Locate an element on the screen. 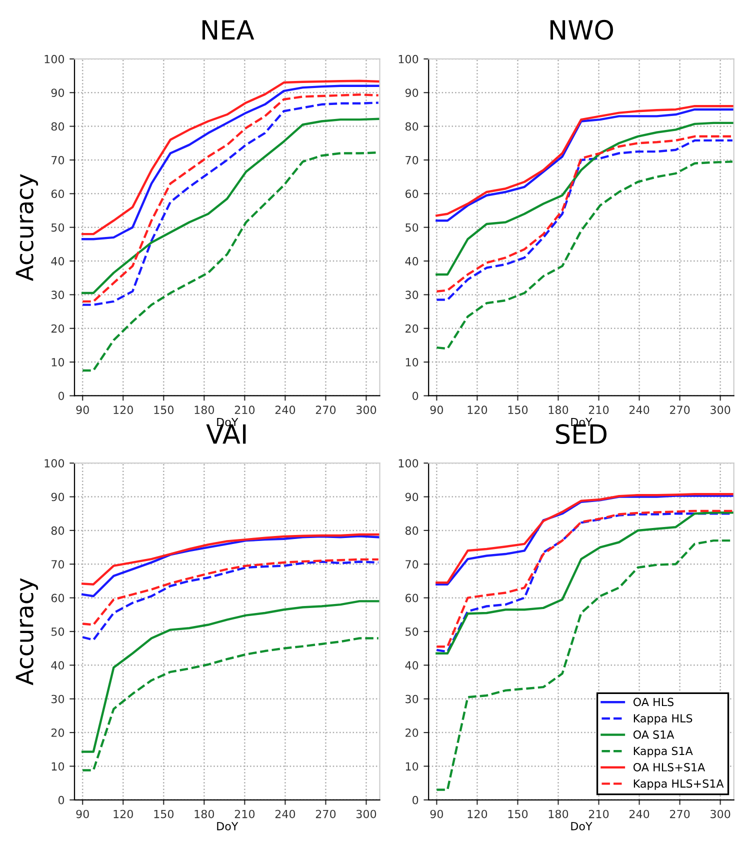  chart-title: SED is located at coordinates (581, 434).